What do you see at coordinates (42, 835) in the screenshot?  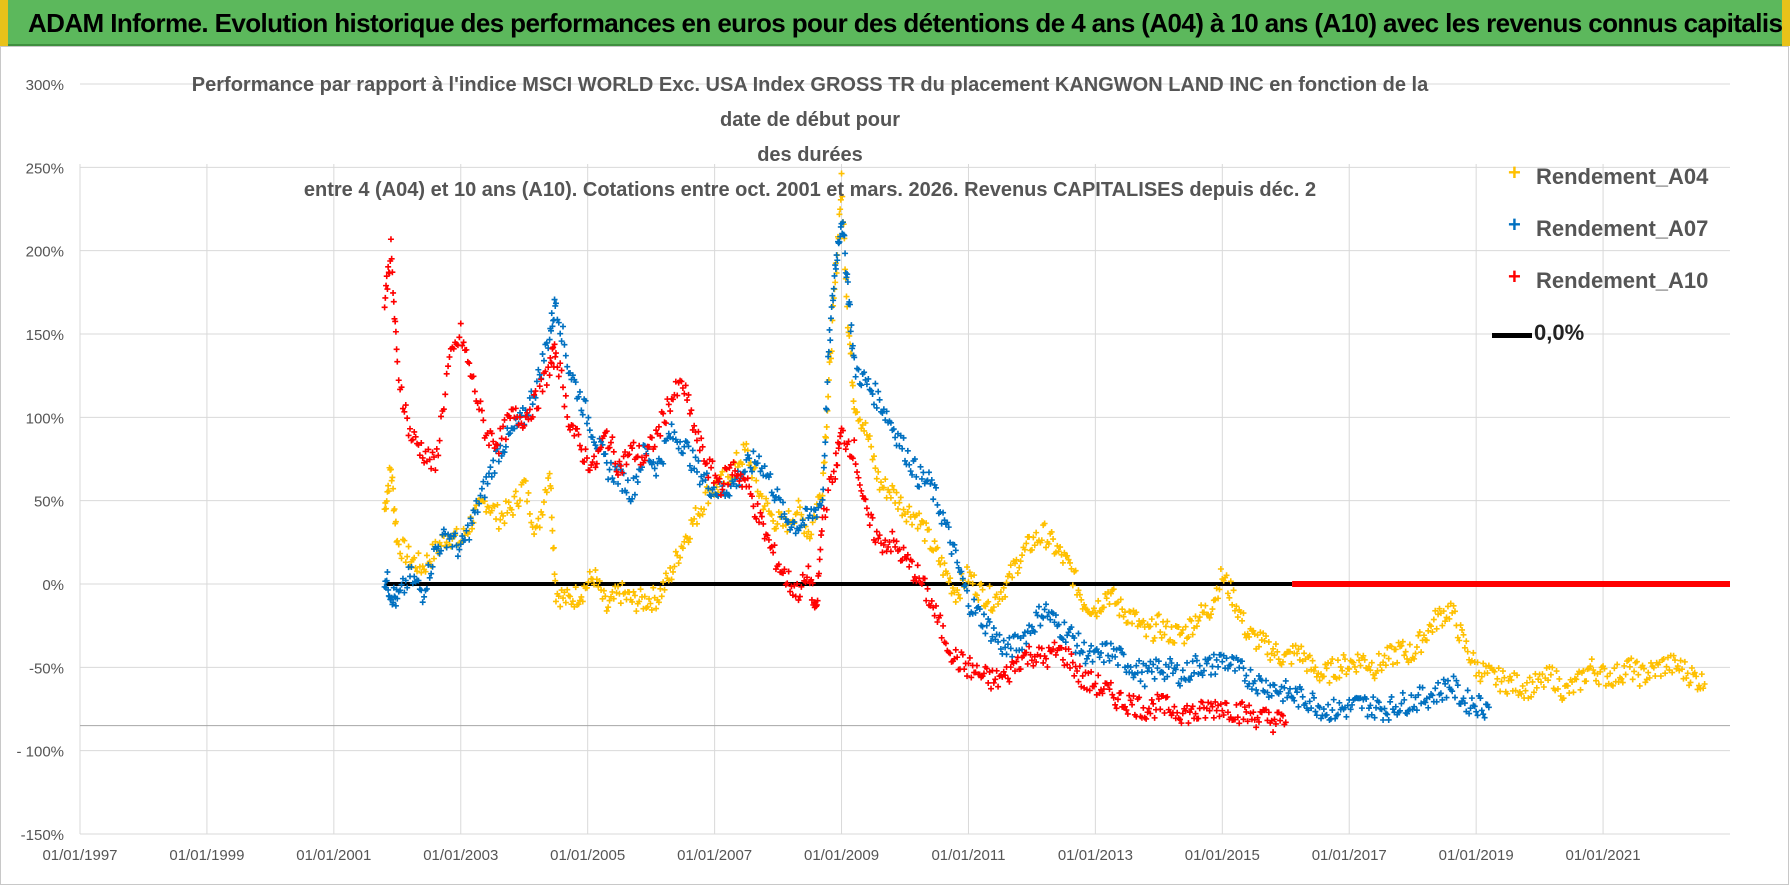 I see `y-tick-label: -150%` at bounding box center [42, 835].